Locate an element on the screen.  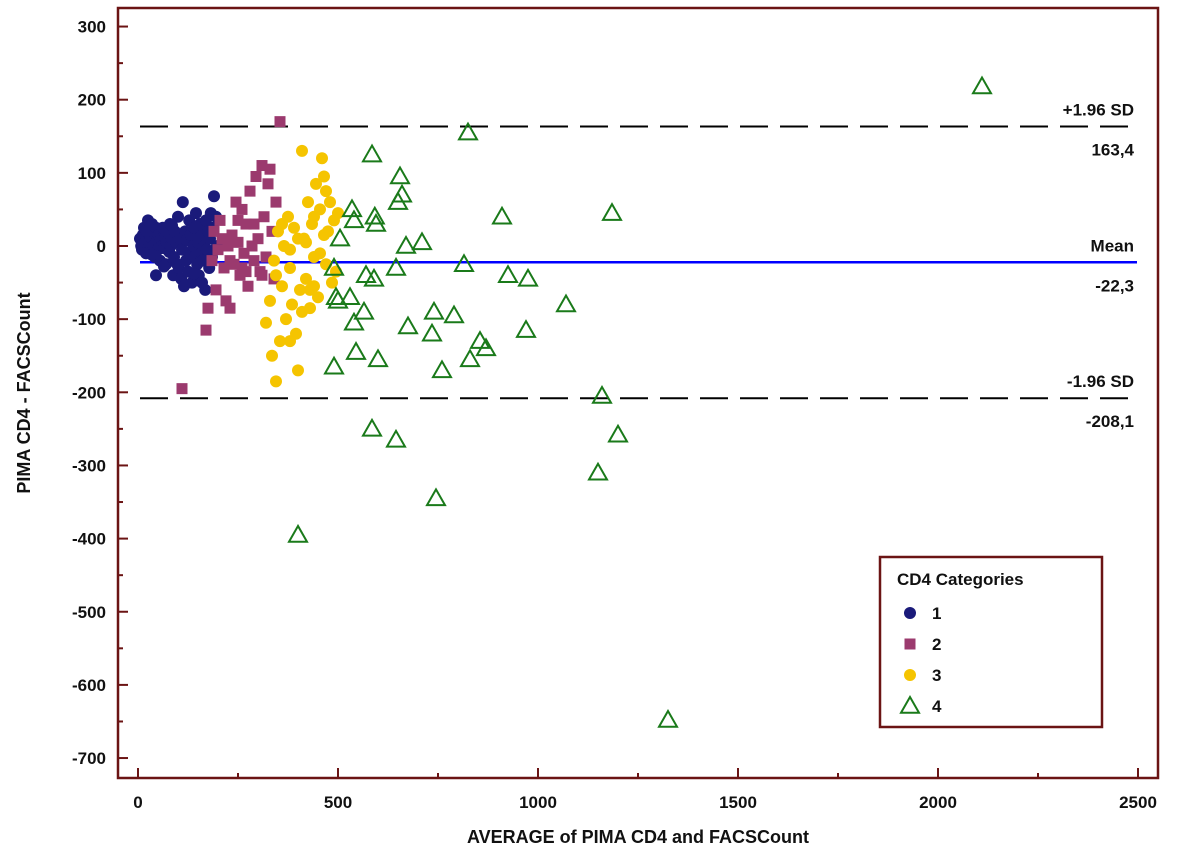
y-tick-label: -100 is located at coordinates (89, 319).